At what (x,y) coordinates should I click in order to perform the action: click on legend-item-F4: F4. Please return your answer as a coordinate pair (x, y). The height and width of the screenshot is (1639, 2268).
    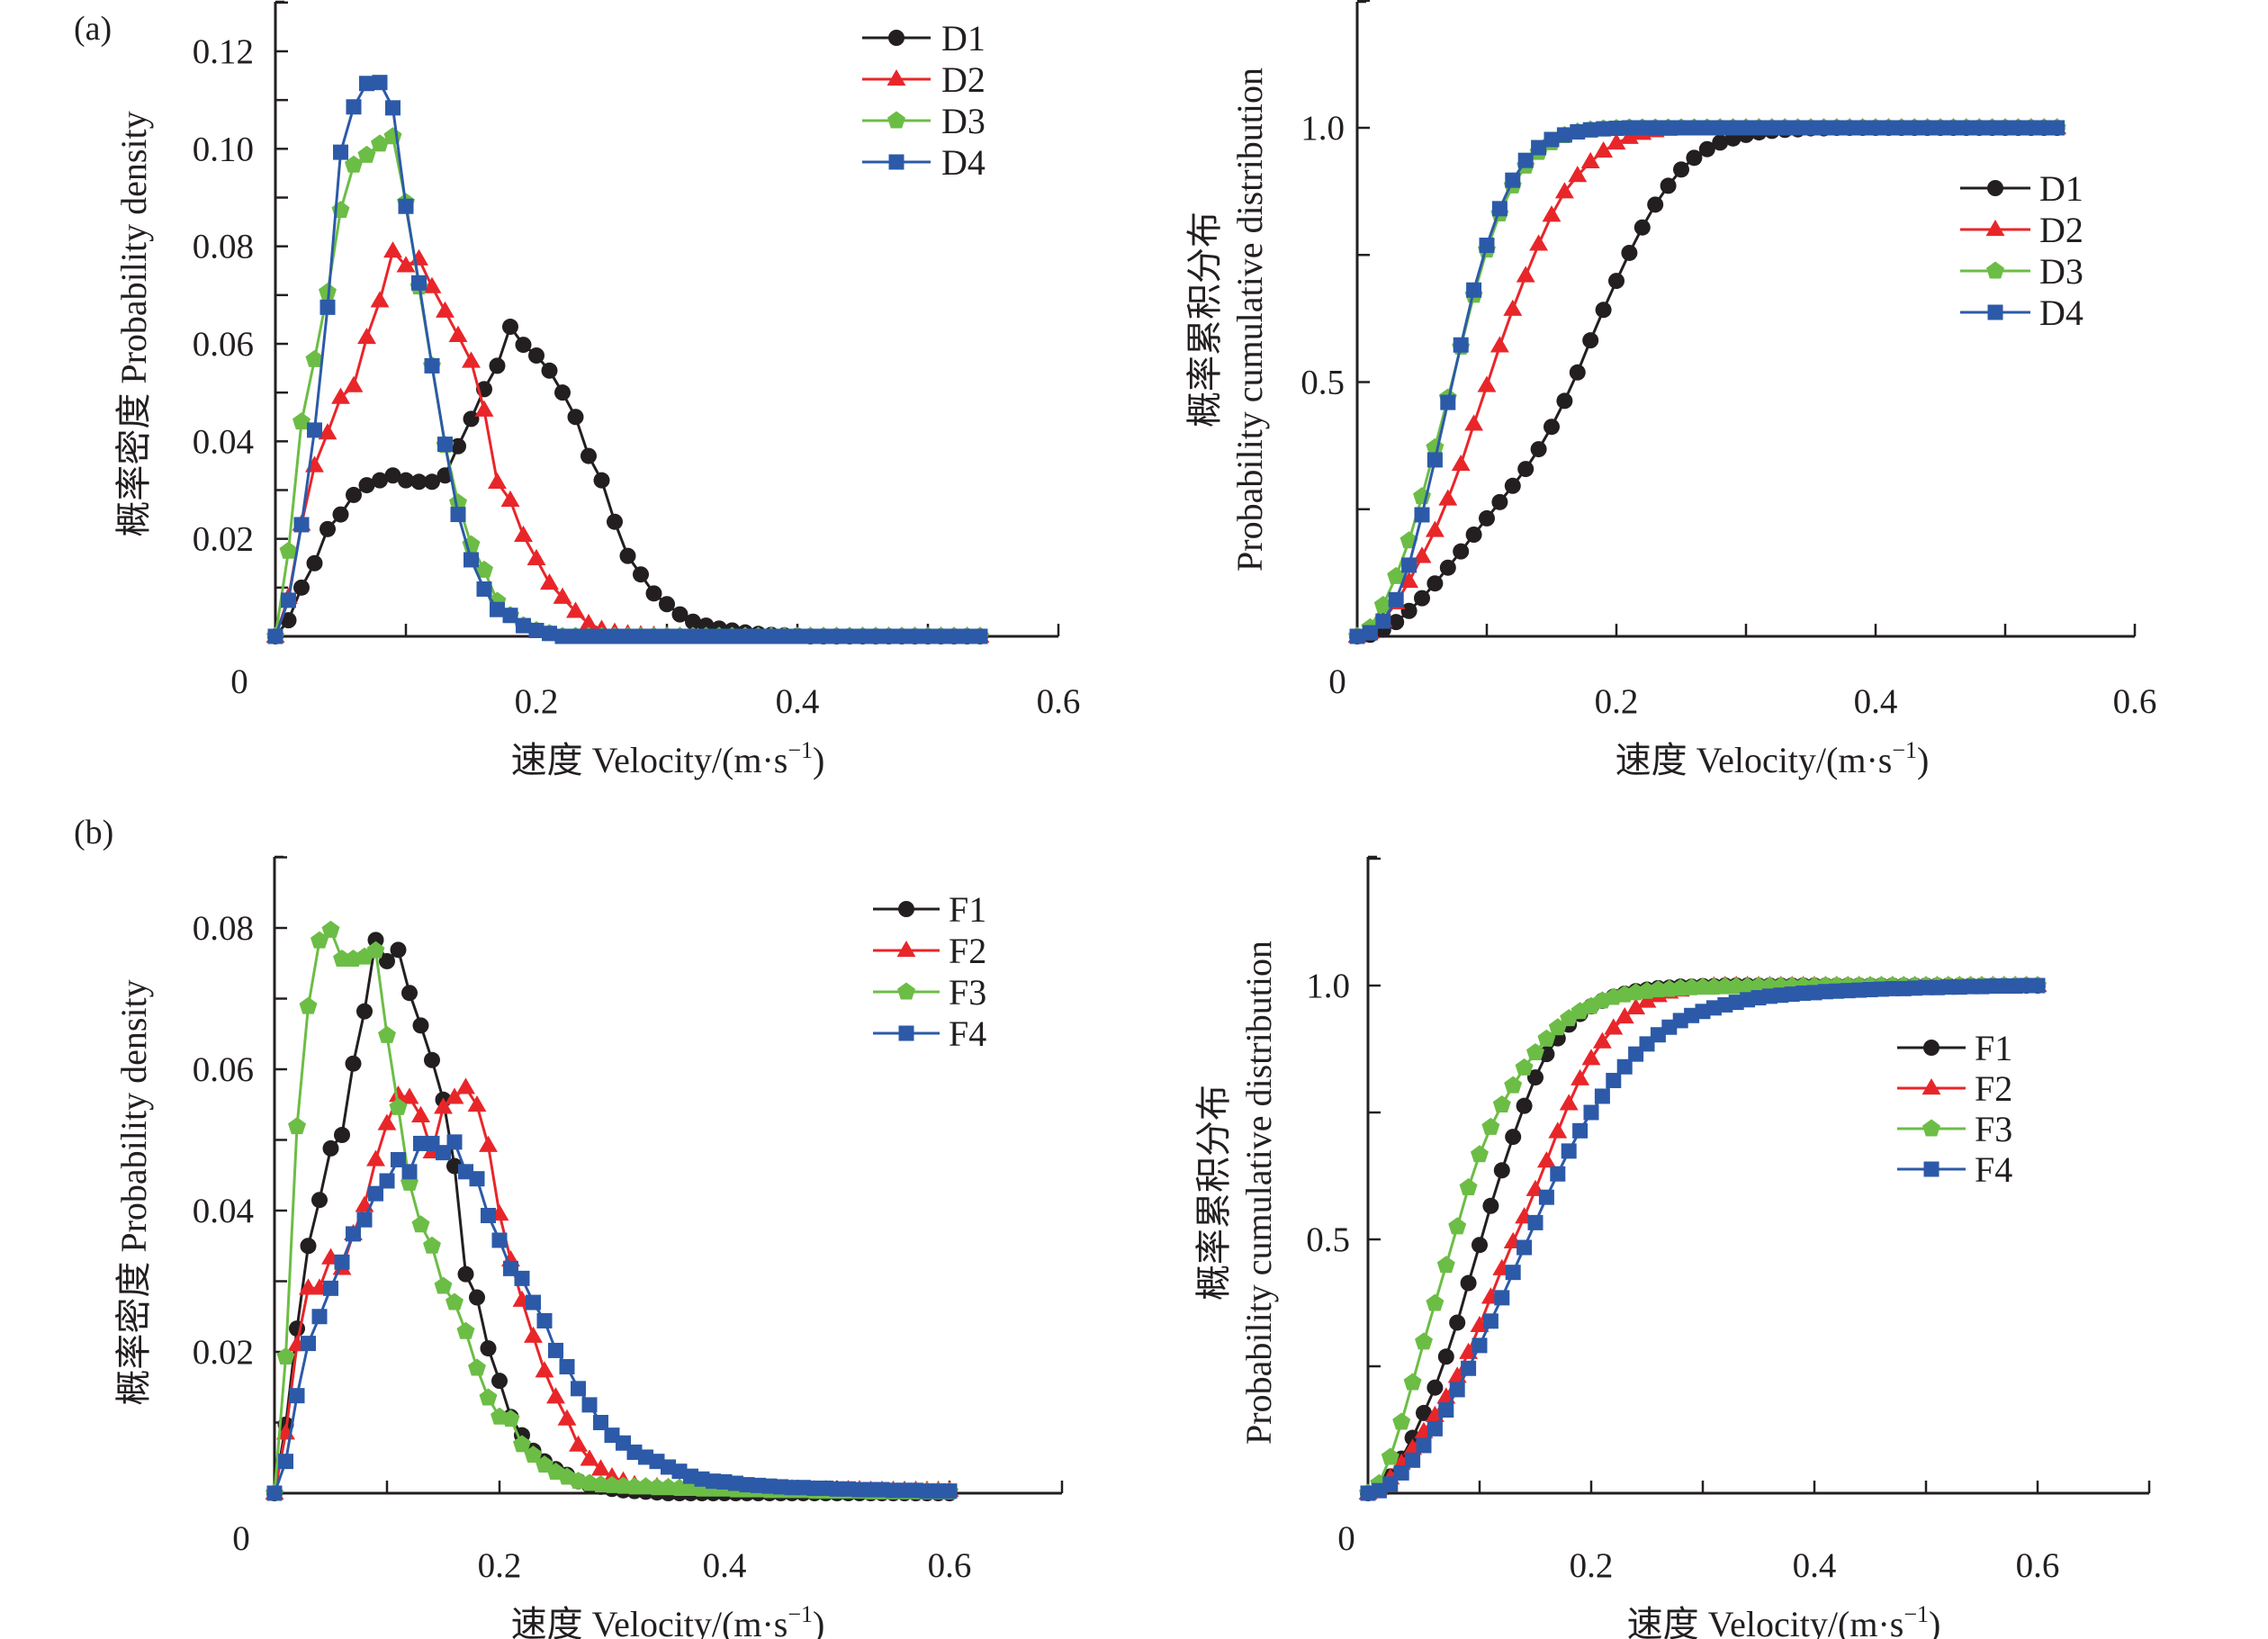
    Looking at the image, I should click on (930, 1033).